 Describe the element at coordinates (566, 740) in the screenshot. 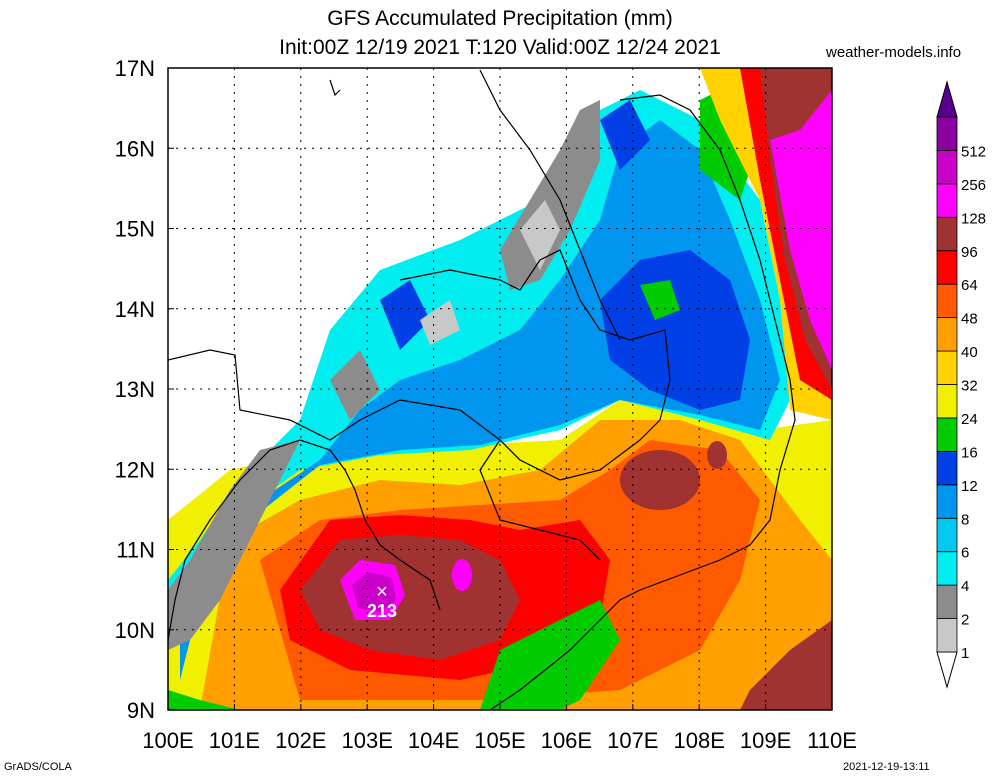

I see `lon-label: 106E` at that location.